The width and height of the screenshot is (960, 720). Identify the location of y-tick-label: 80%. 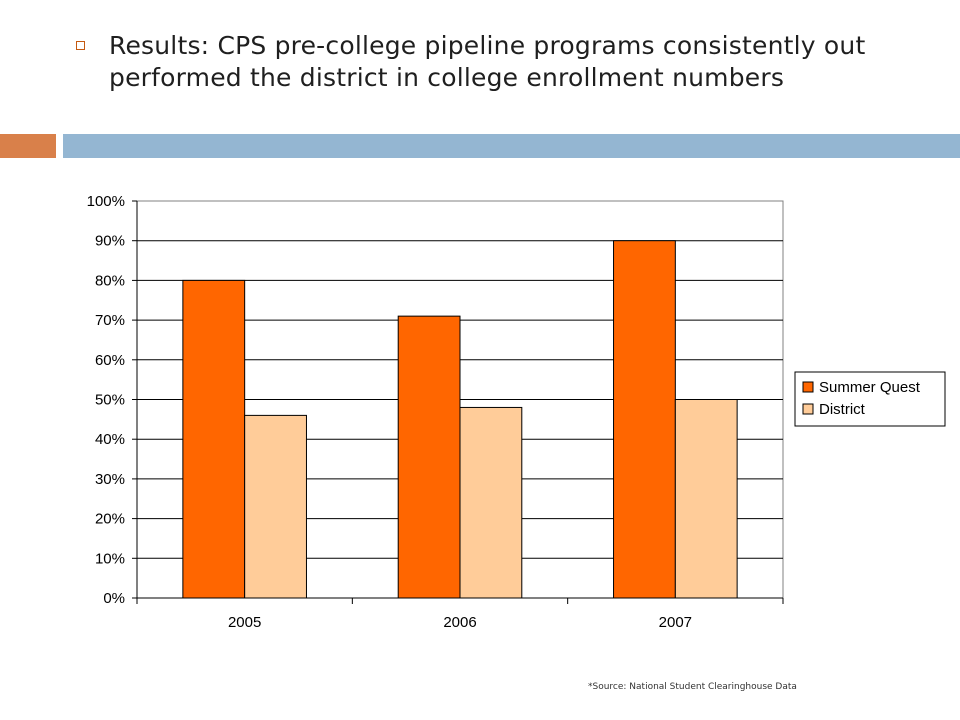
(110, 280).